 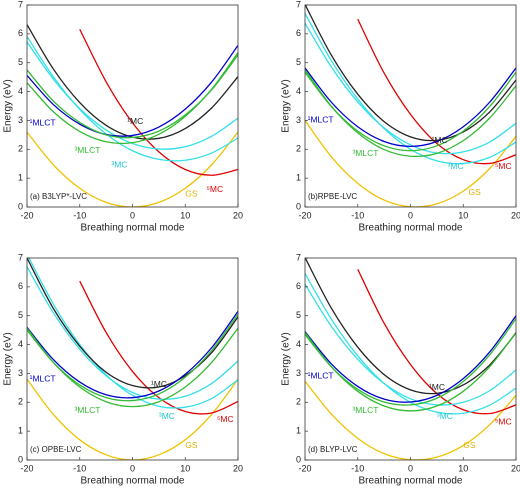 I want to click on panel-tag: (c) OPBE-LVC, so click(x=56, y=449).